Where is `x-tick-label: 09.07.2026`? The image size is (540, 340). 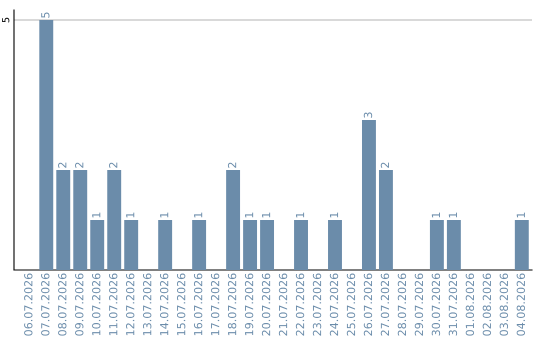
x-tick-label: 09.07.2026 is located at coordinates (79, 304).